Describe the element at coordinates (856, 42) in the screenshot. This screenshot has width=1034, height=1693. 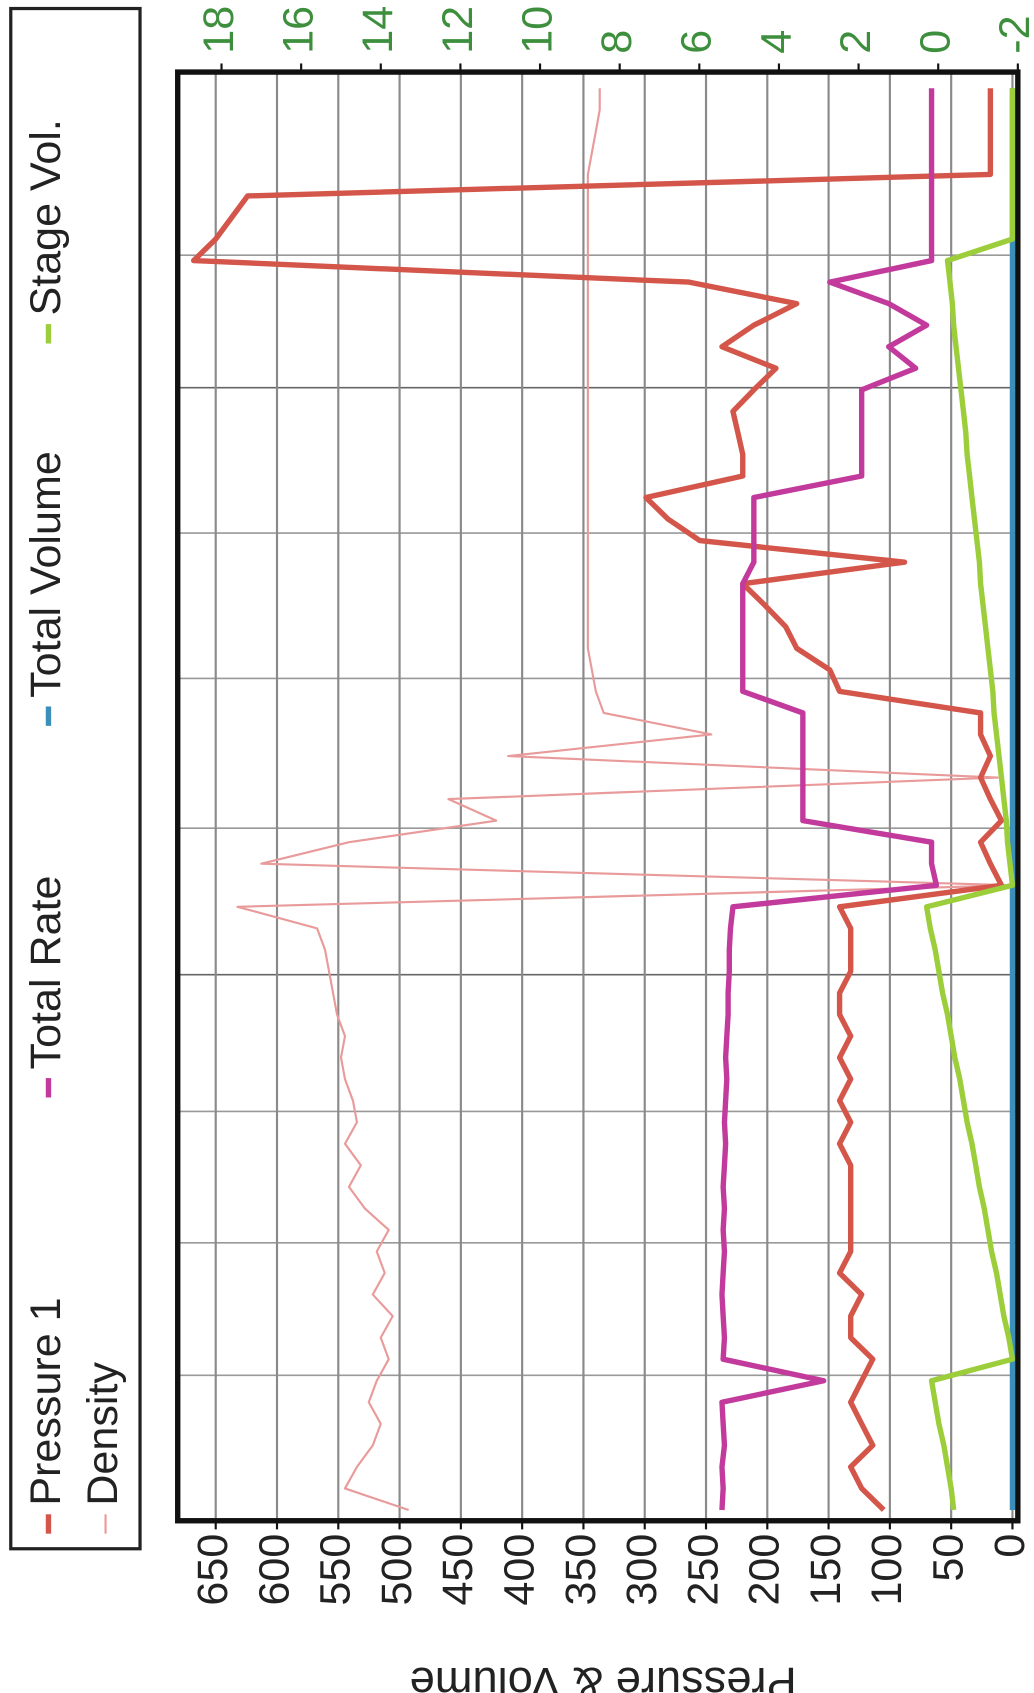
I see `y2-tick-label: 2` at that location.